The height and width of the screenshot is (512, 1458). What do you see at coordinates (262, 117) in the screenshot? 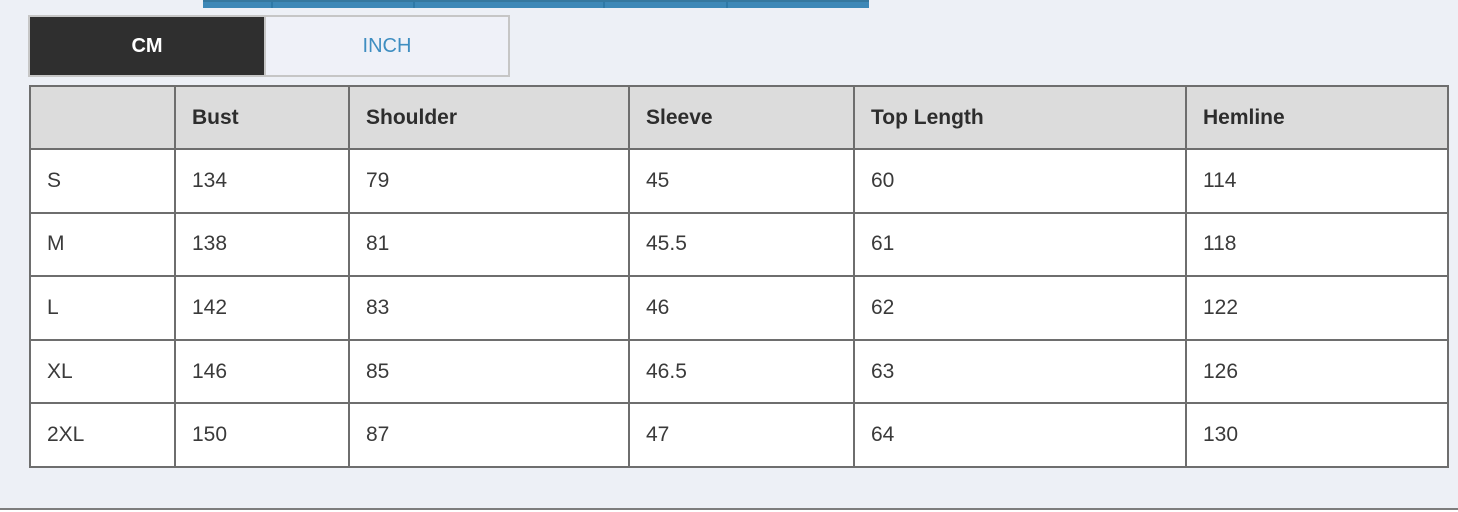
I see `column-header-bust: Bust` at bounding box center [262, 117].